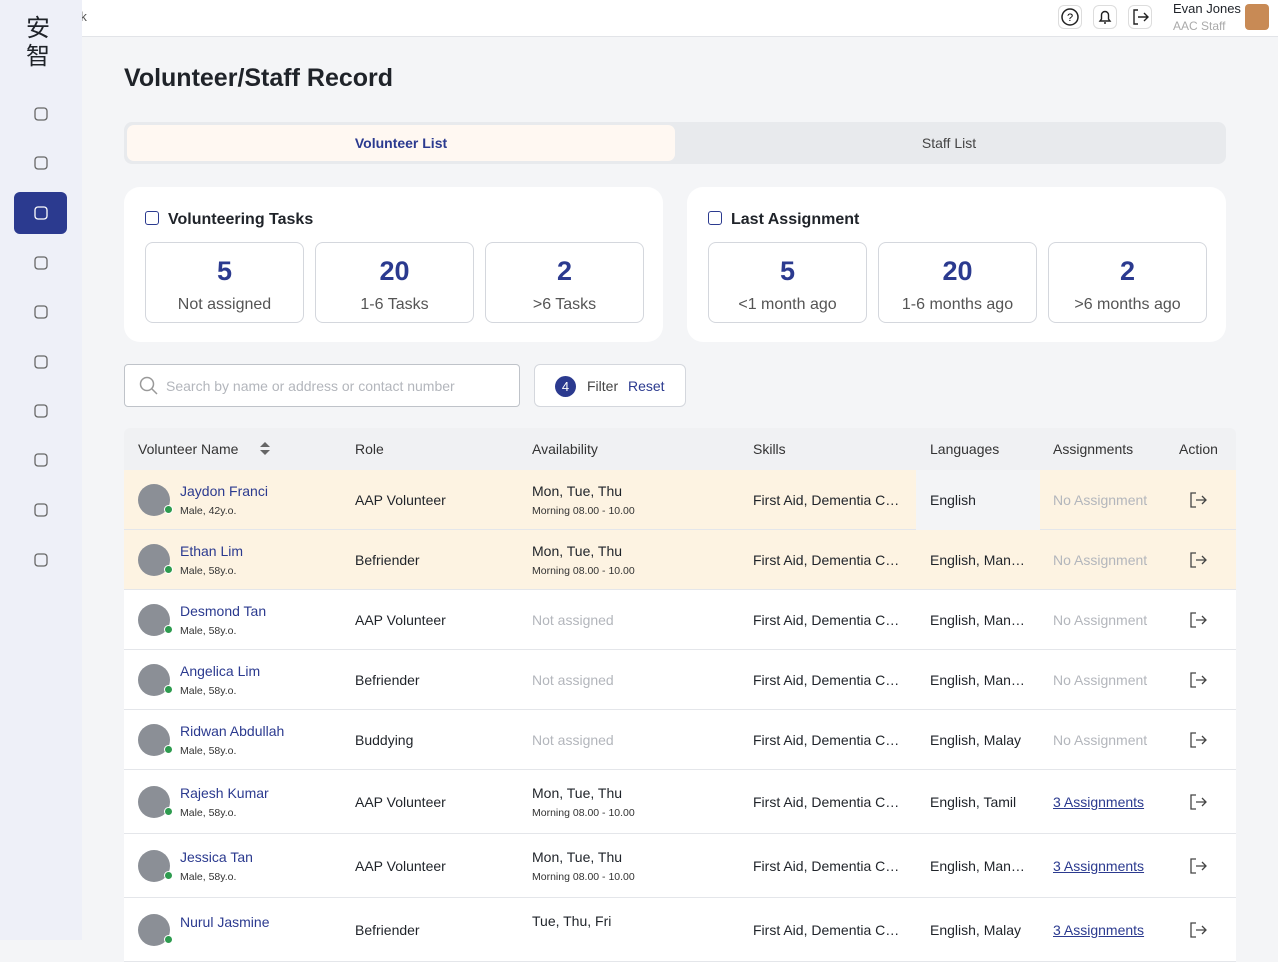  Describe the element at coordinates (394, 282) in the screenshot. I see `stat-box: 20 1-6 Tasks` at that location.